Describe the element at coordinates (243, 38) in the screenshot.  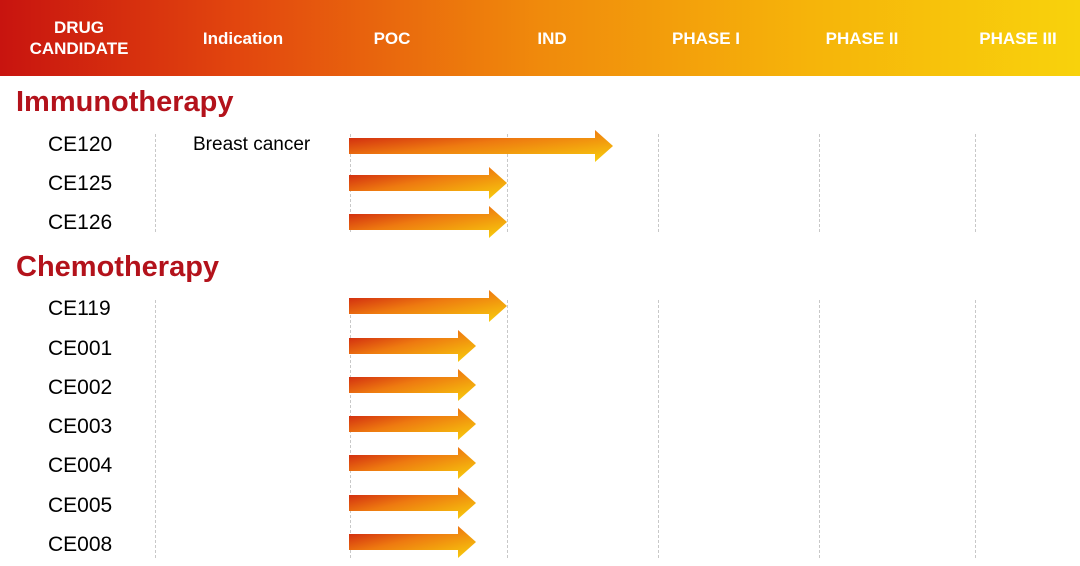
I see `col-head-indication: Indication` at that location.